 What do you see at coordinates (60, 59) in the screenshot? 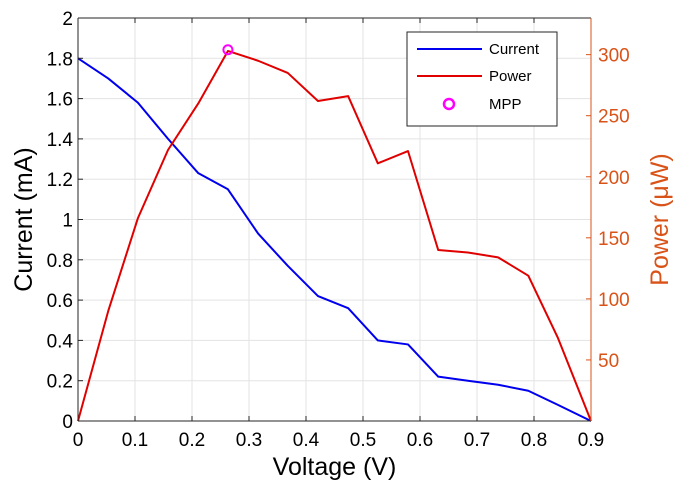
I see `y-left-tick-label: 1.8` at bounding box center [60, 59].